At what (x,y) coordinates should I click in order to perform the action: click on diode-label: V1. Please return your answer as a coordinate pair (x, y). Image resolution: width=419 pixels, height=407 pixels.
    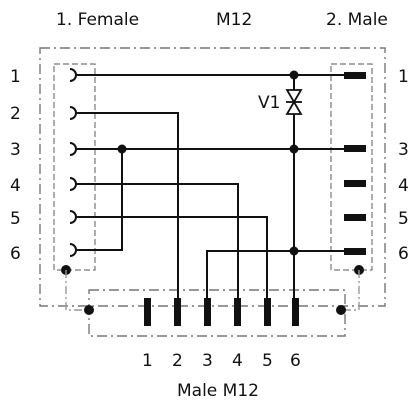
    Looking at the image, I should click on (269, 103).